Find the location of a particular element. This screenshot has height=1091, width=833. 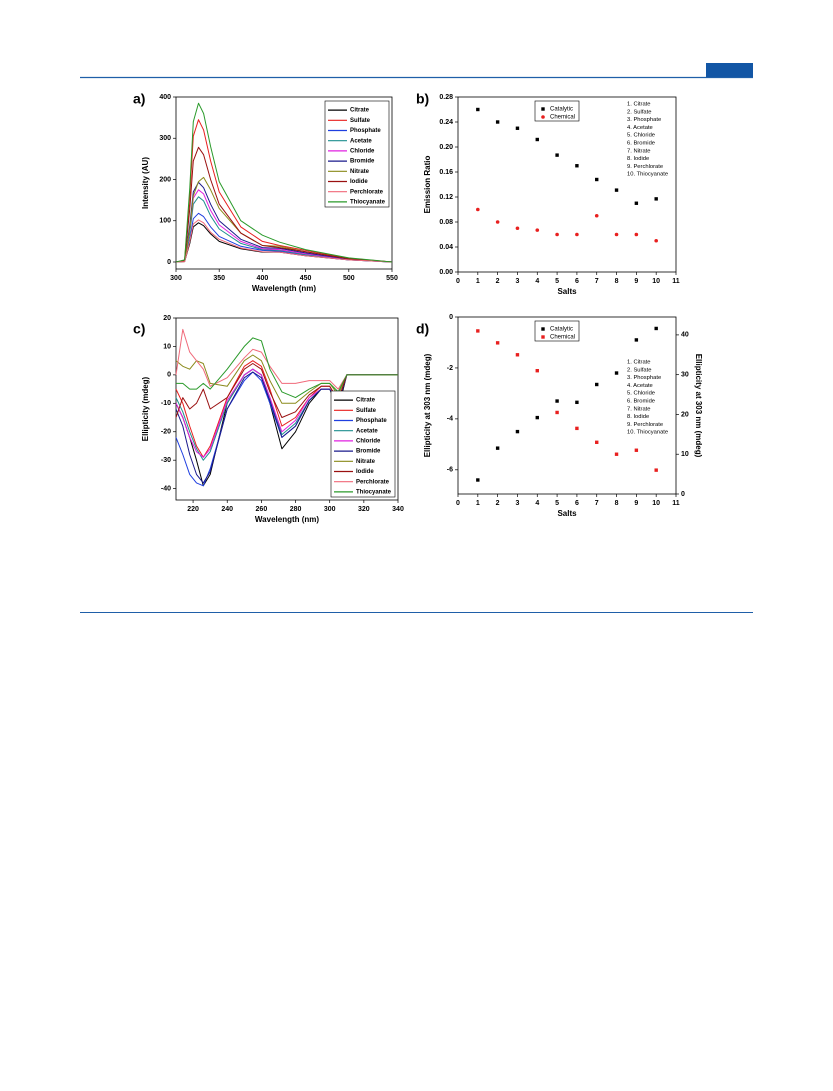

x-tick-label: 9 is located at coordinates (636, 281).